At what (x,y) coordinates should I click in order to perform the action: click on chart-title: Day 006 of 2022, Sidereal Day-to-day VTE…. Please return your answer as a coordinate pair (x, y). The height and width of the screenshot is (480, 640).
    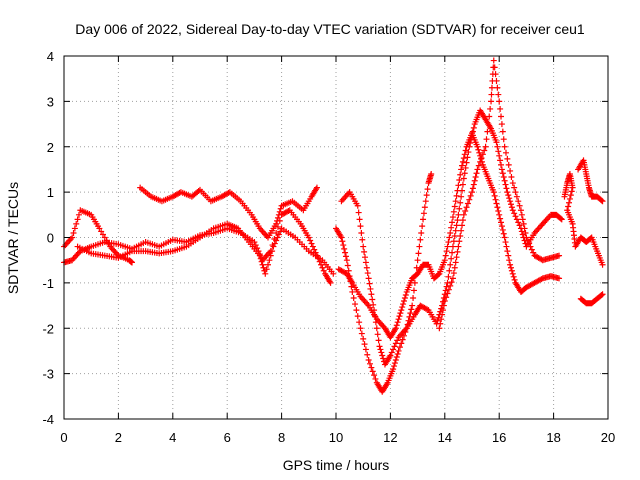
    Looking at the image, I should click on (330, 29).